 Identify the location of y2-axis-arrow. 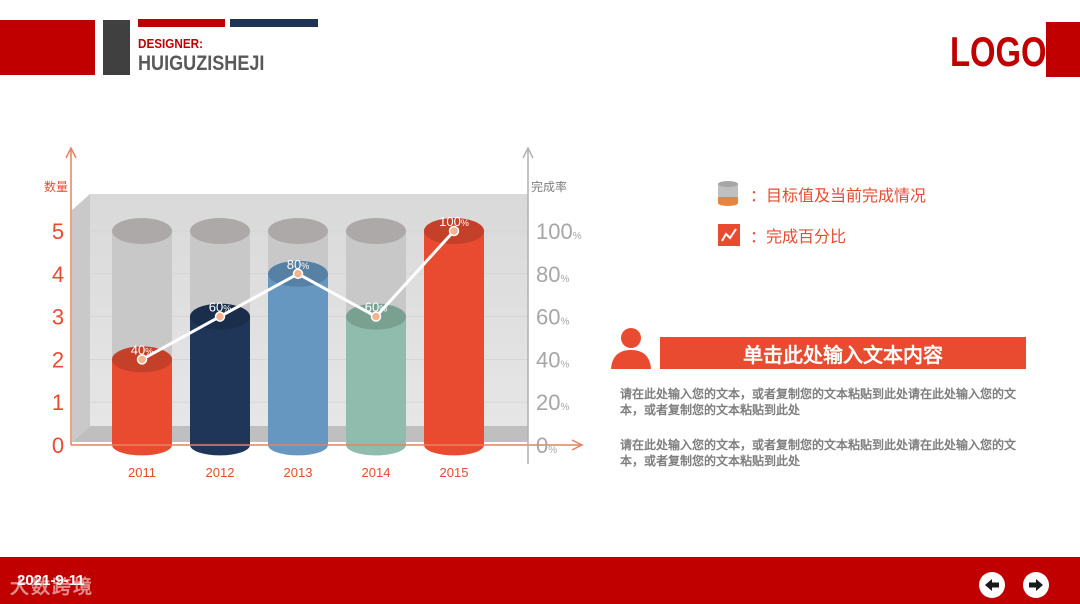
(528, 152).